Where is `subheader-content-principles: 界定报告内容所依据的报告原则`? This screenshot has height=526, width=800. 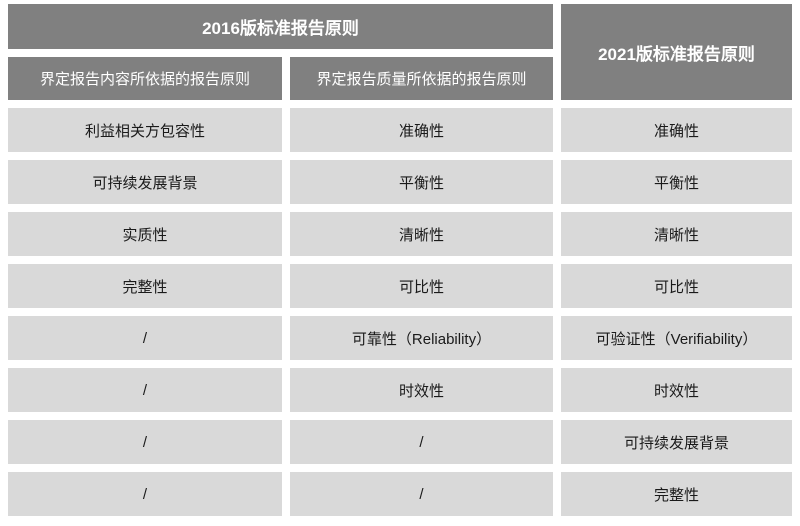 subheader-content-principles: 界定报告内容所依据的报告原则 is located at coordinates (145, 78).